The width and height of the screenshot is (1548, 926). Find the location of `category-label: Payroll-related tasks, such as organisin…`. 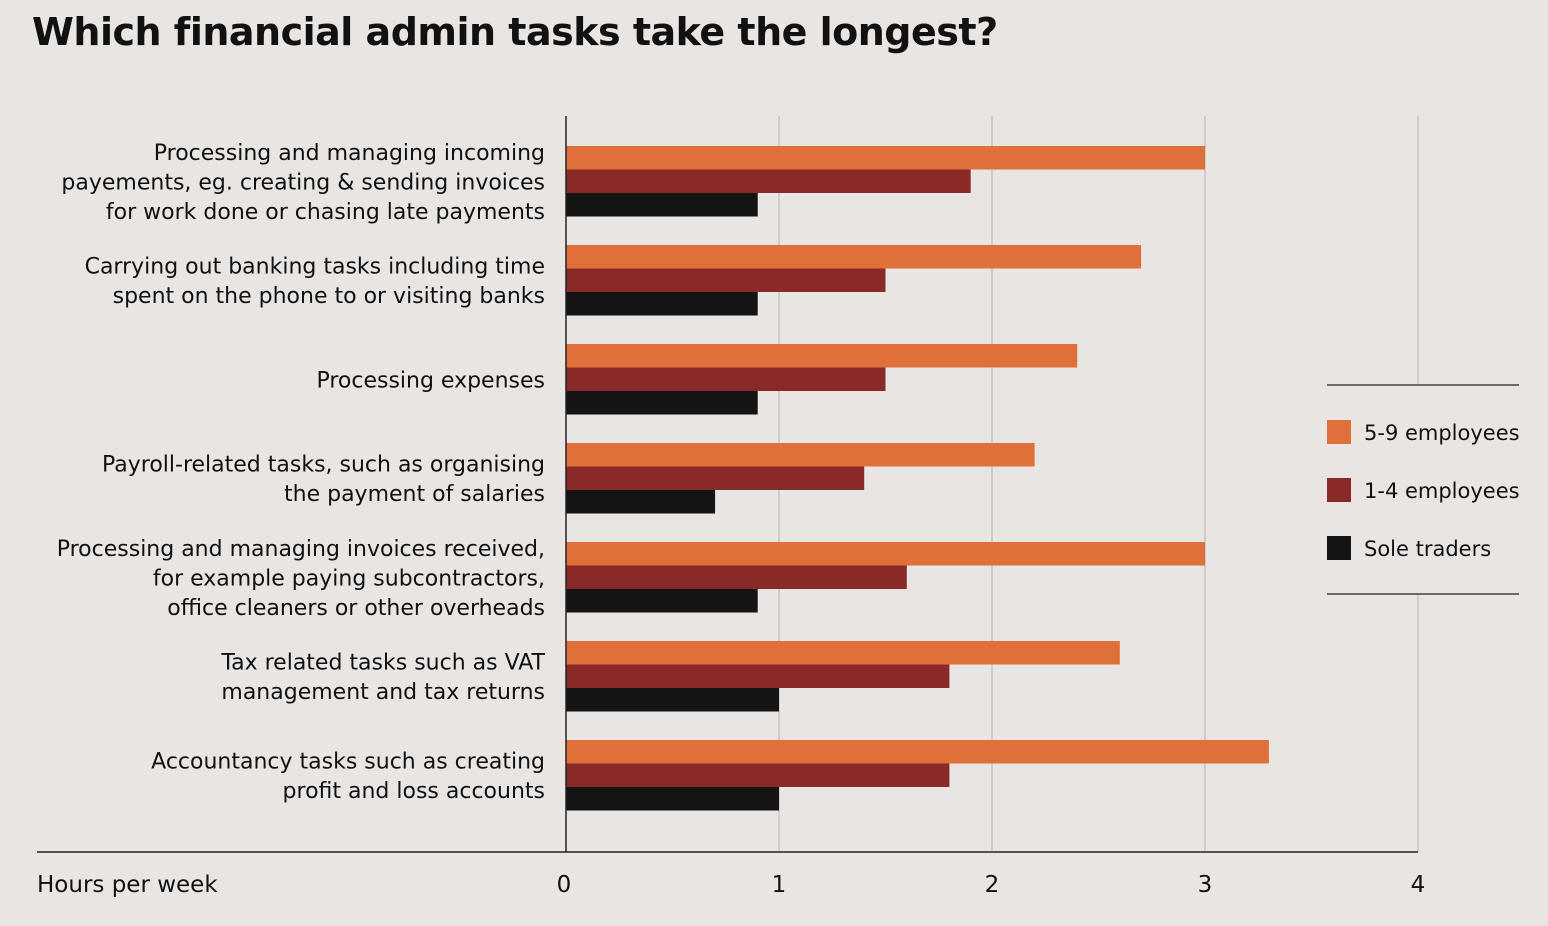

category-label: Payroll-related tasks, such as organisin… is located at coordinates (323, 465).